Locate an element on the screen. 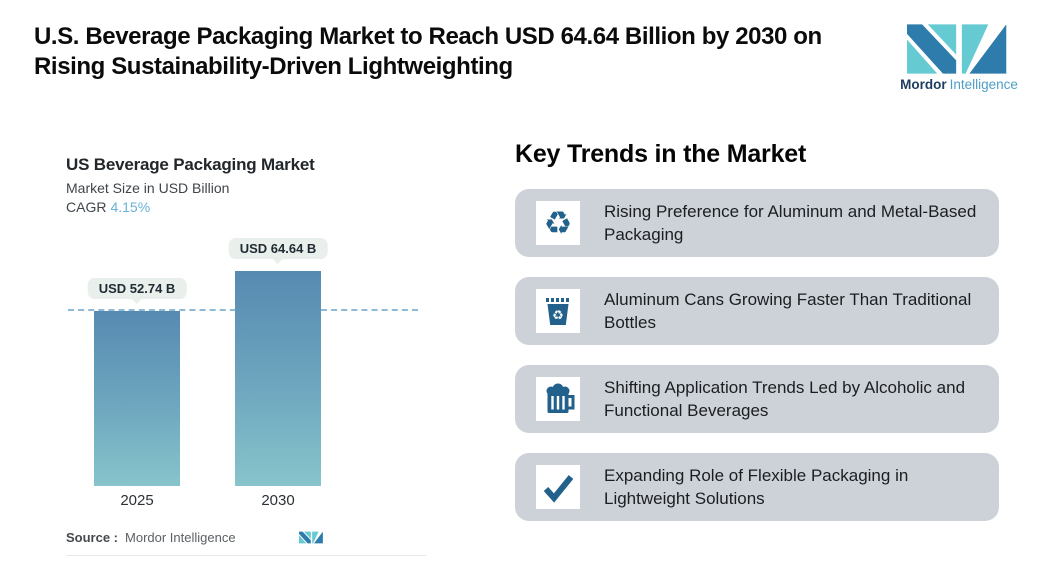 Image resolution: width=1042 pixels, height=572 pixels. recycle-bin-icon: ♻ is located at coordinates (558, 311).